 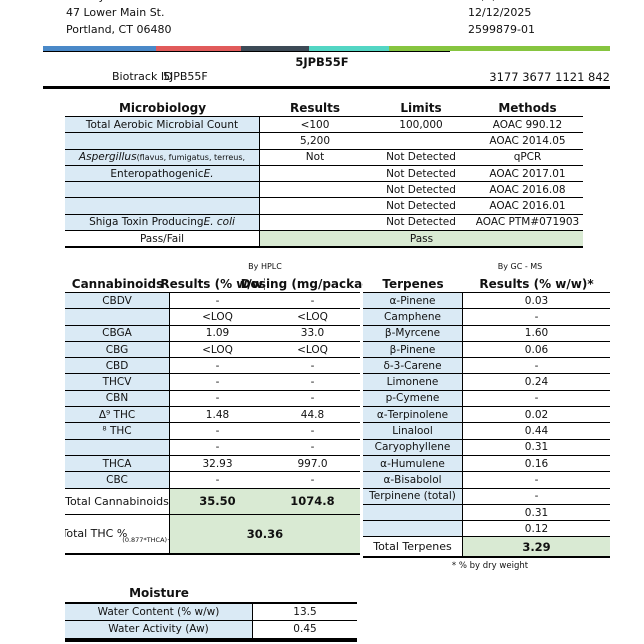 I want to click on micro-table-row: Not Detected AOAC 2016.08, so click(x=324, y=190).